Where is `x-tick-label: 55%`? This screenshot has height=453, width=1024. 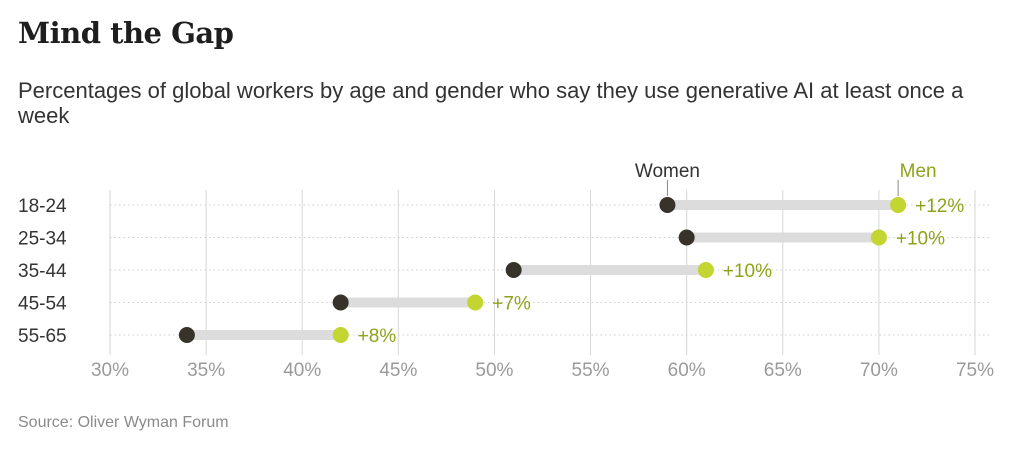 x-tick-label: 55% is located at coordinates (591, 370).